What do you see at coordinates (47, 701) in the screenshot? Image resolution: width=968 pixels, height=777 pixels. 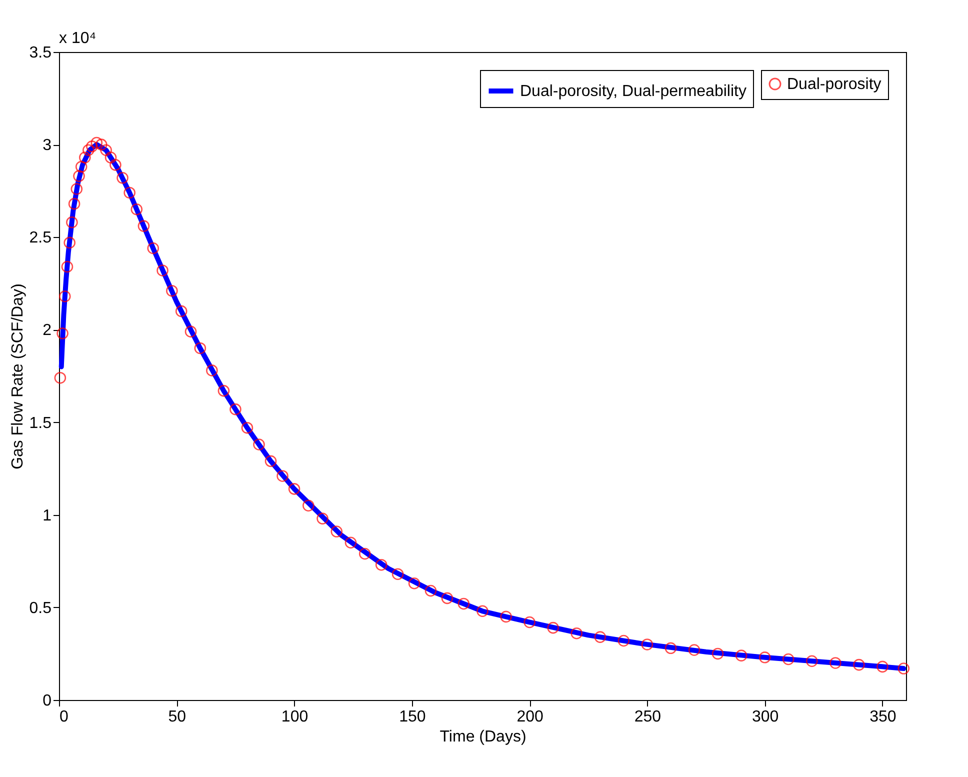 I see `y-tick-label: 0` at bounding box center [47, 701].